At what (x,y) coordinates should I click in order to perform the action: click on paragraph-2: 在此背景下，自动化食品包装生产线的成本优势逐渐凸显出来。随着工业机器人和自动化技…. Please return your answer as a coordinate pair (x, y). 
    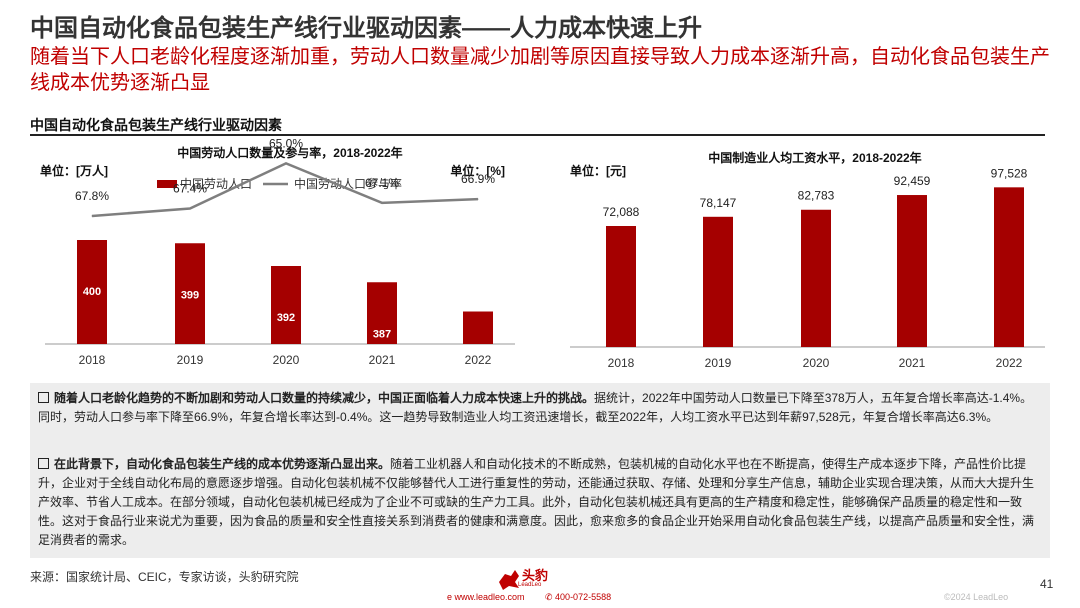
    Looking at the image, I should click on (538, 502).